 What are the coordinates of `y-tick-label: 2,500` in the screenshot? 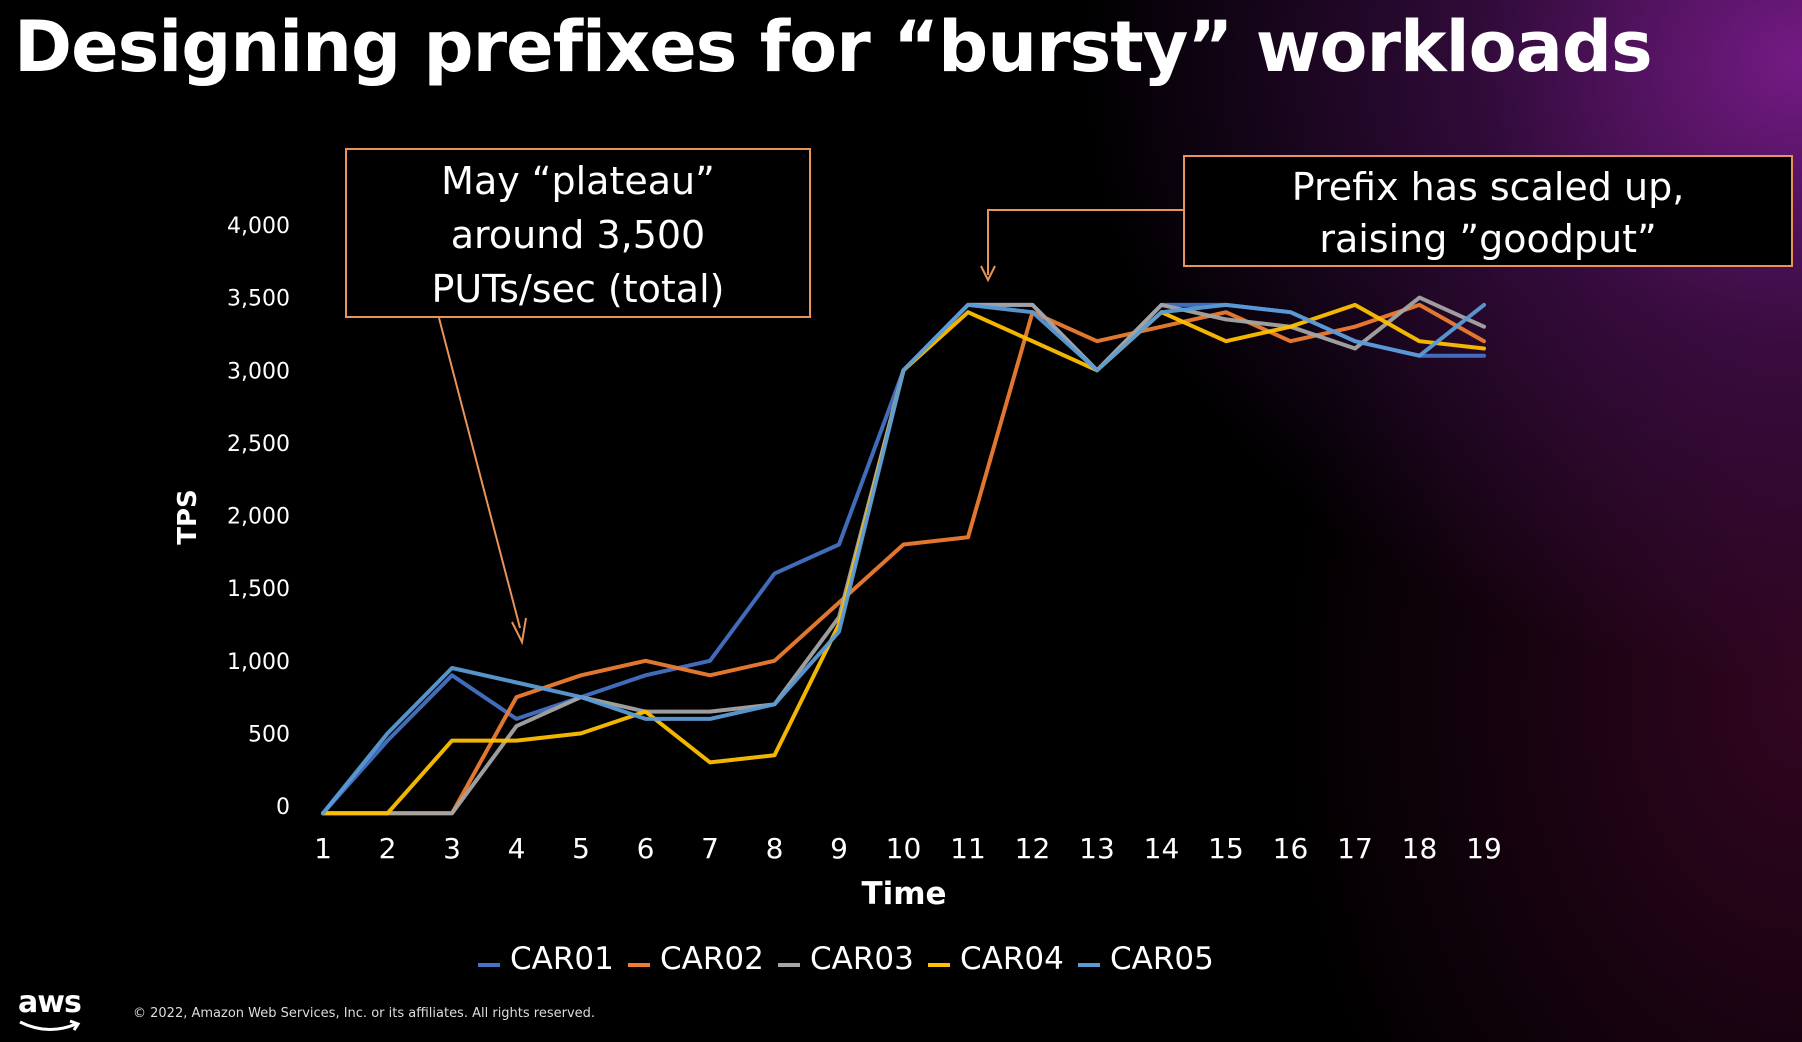 It's located at (258, 444).